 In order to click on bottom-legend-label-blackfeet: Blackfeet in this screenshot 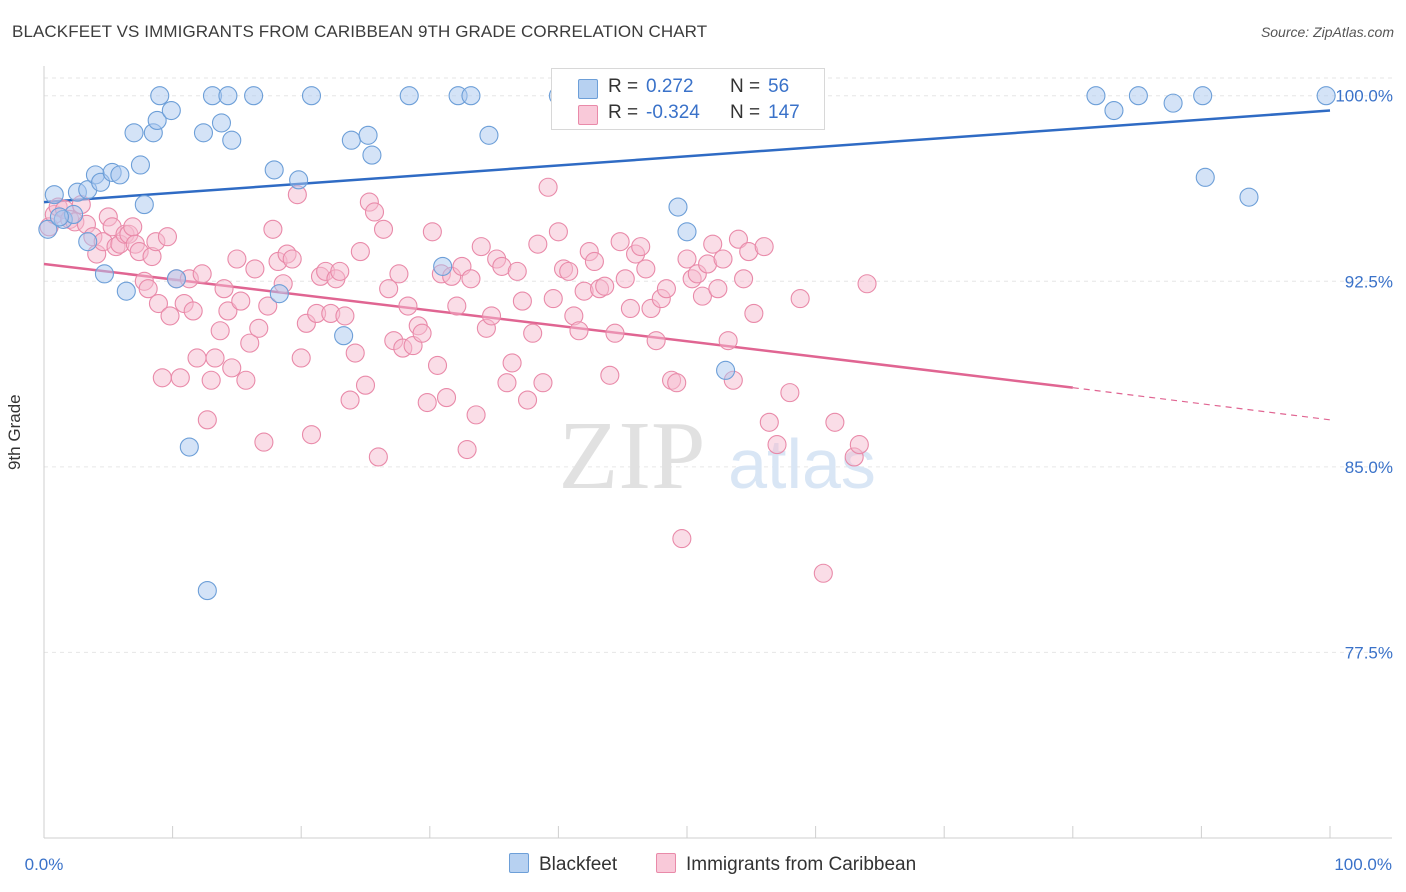, I will do `click(578, 864)`.